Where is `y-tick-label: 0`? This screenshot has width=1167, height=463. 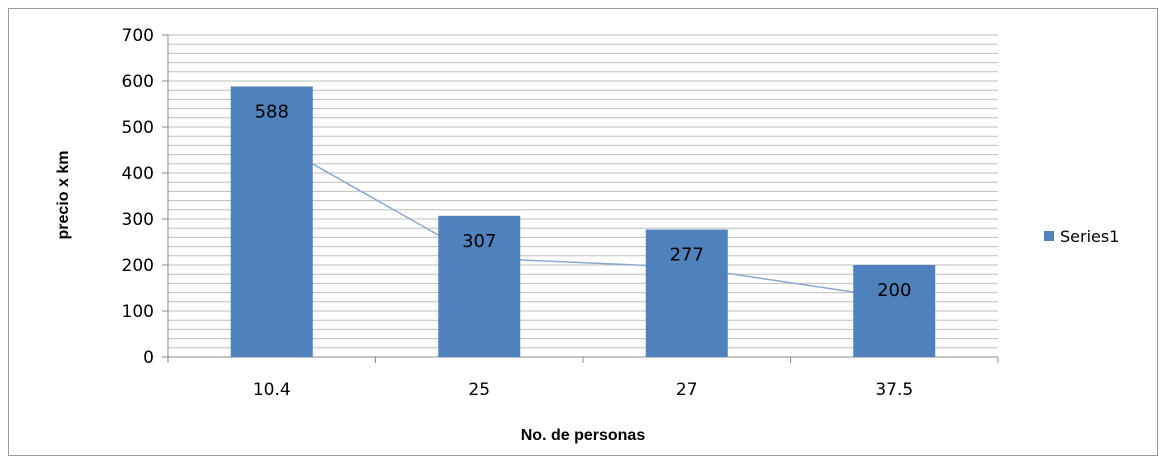 y-tick-label: 0 is located at coordinates (148, 358).